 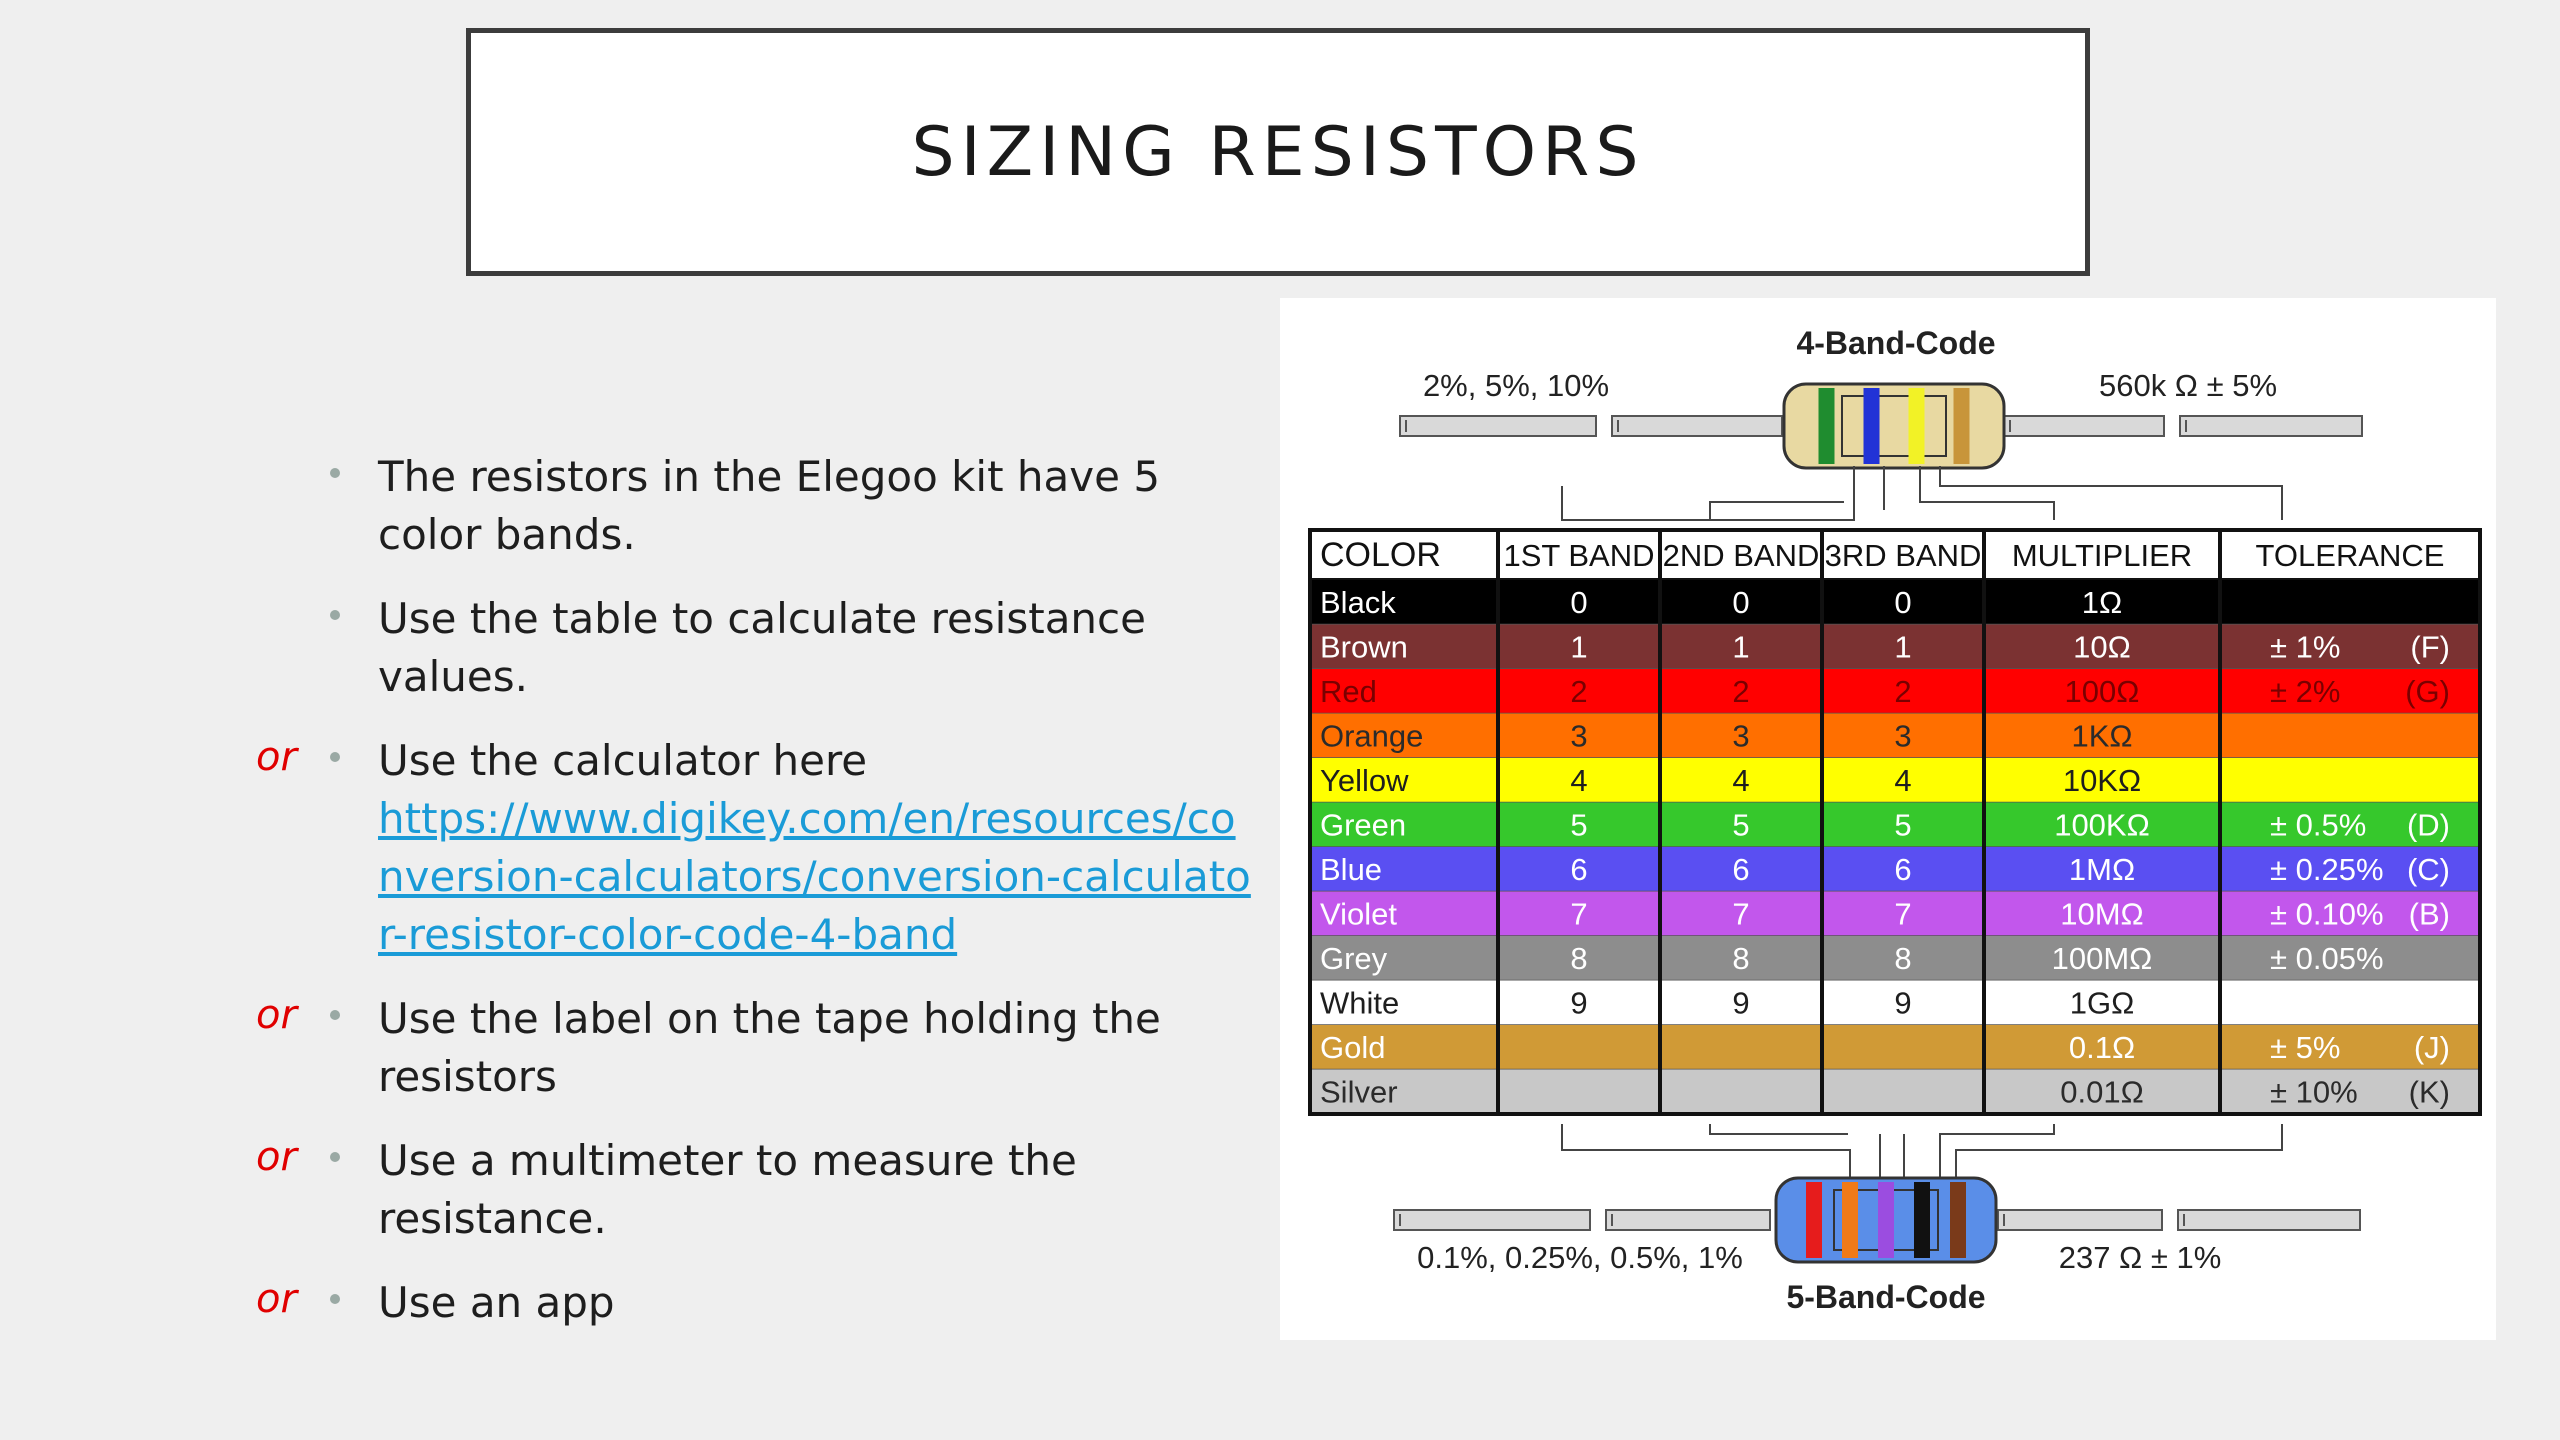 I want to click on table-cell-color-name: White, so click(x=1359, y=1002).